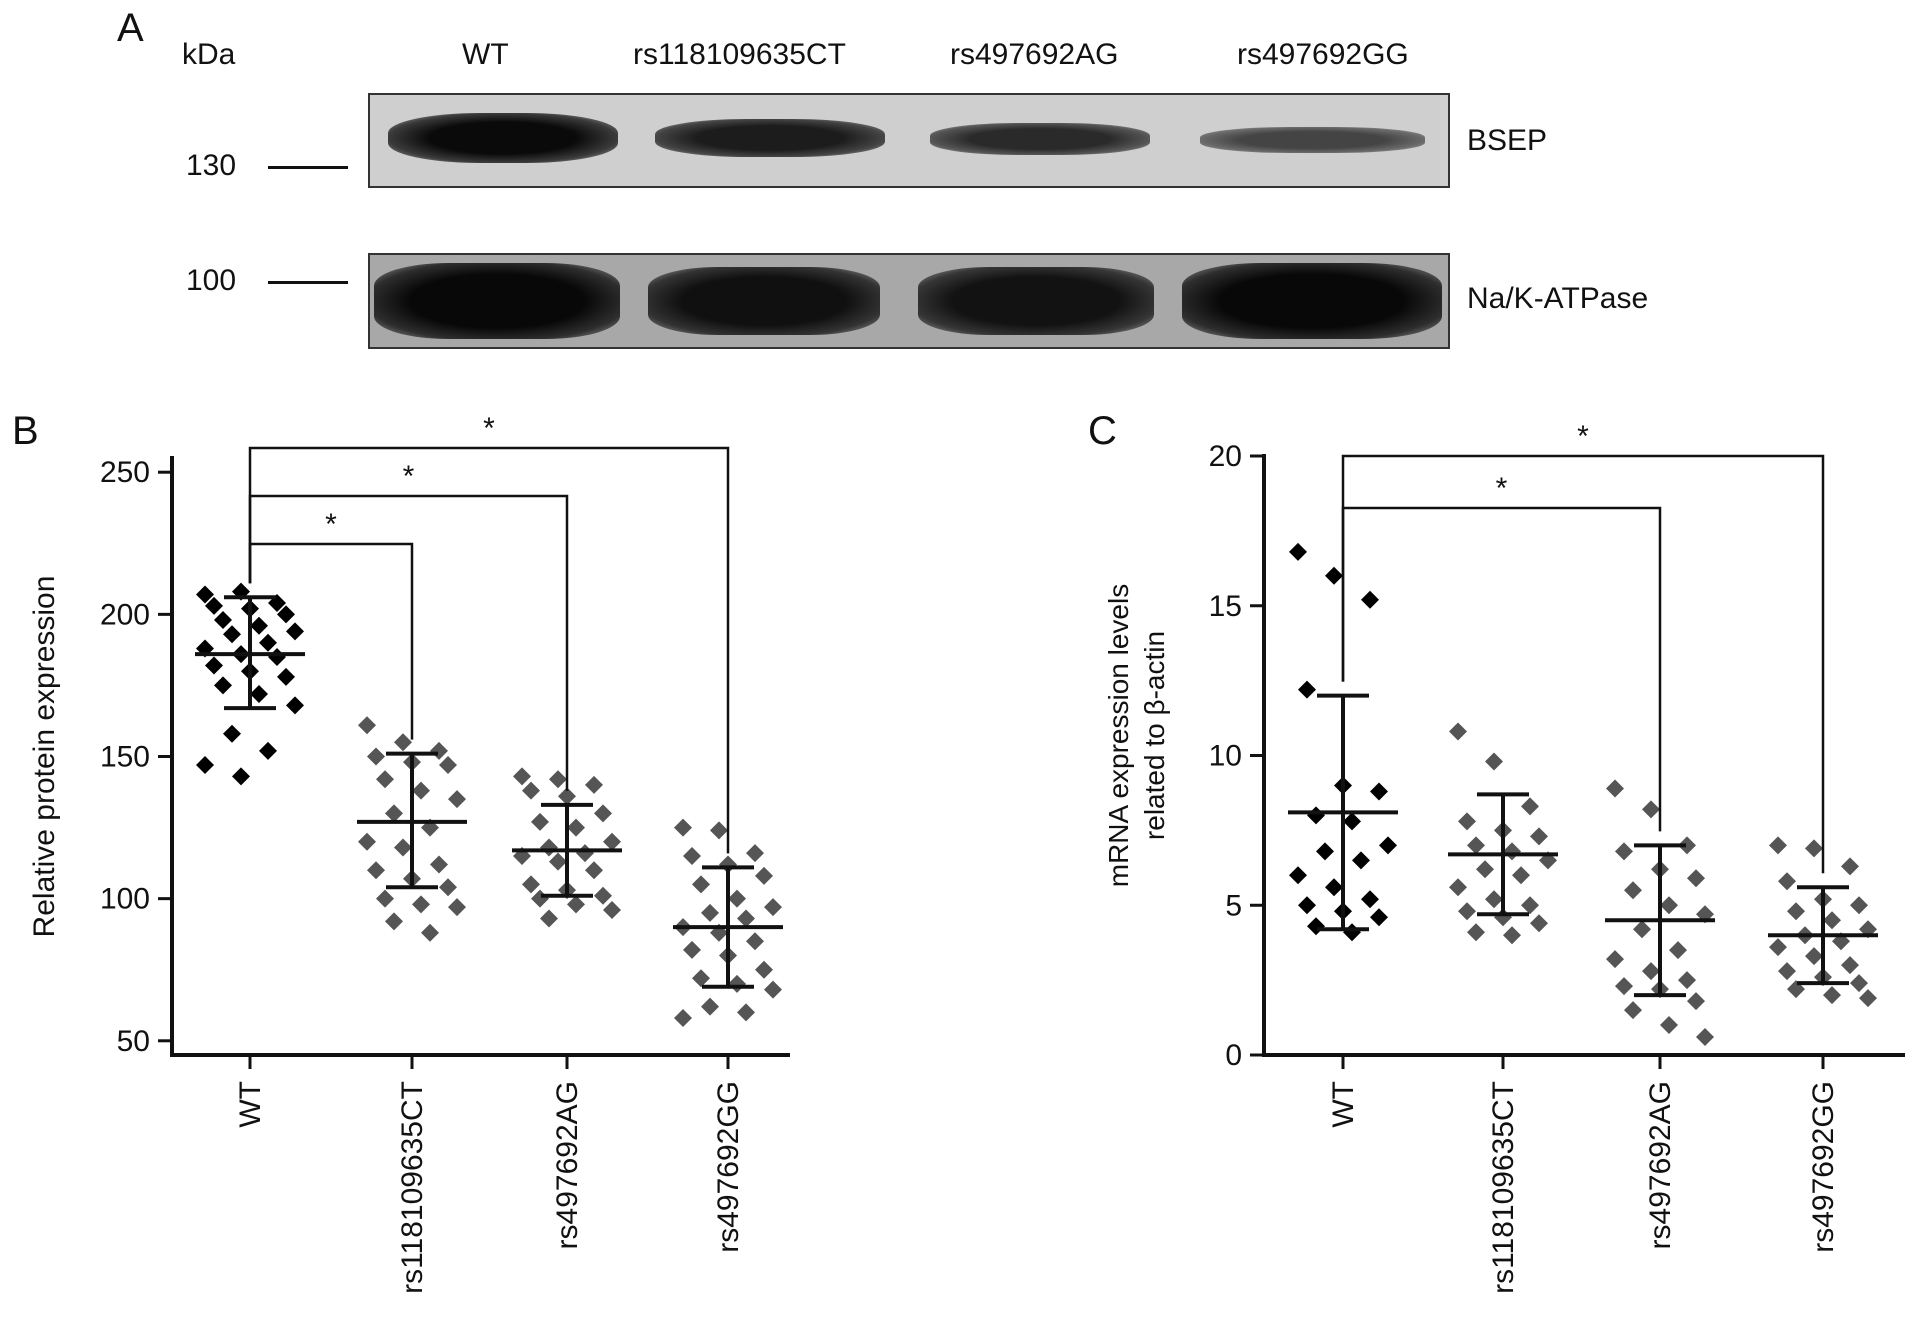  I want to click on bsep-band-rs118109635ct, so click(770, 138).